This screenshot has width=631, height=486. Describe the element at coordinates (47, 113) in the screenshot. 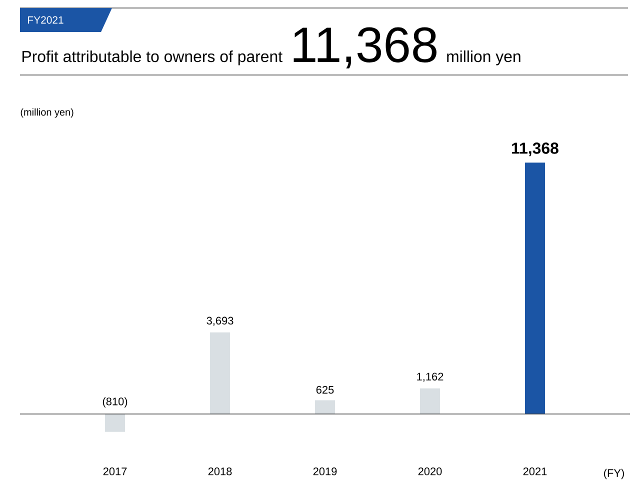

I see `y-axis-title: (million yen)` at that location.